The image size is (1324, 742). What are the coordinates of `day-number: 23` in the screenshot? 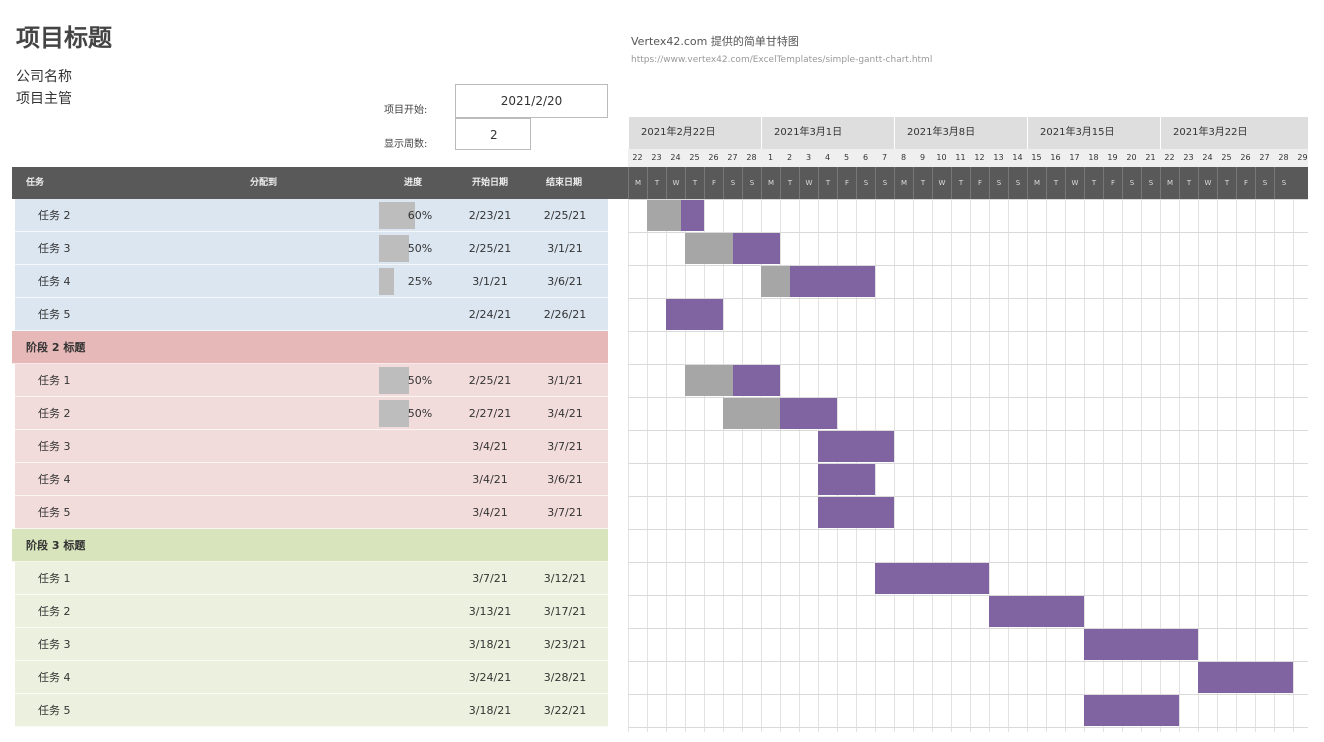 It's located at (656, 157).